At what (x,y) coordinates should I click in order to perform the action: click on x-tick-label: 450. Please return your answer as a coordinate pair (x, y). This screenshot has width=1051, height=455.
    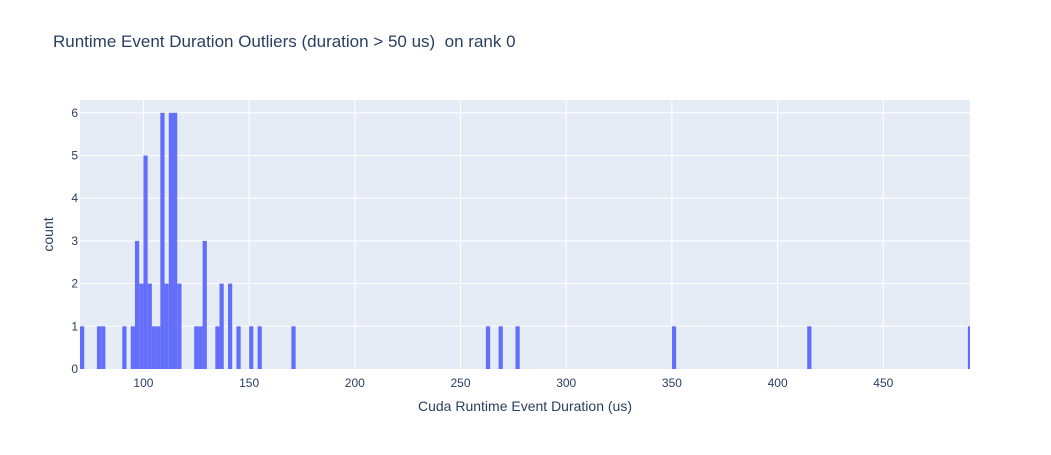
    Looking at the image, I should click on (883, 383).